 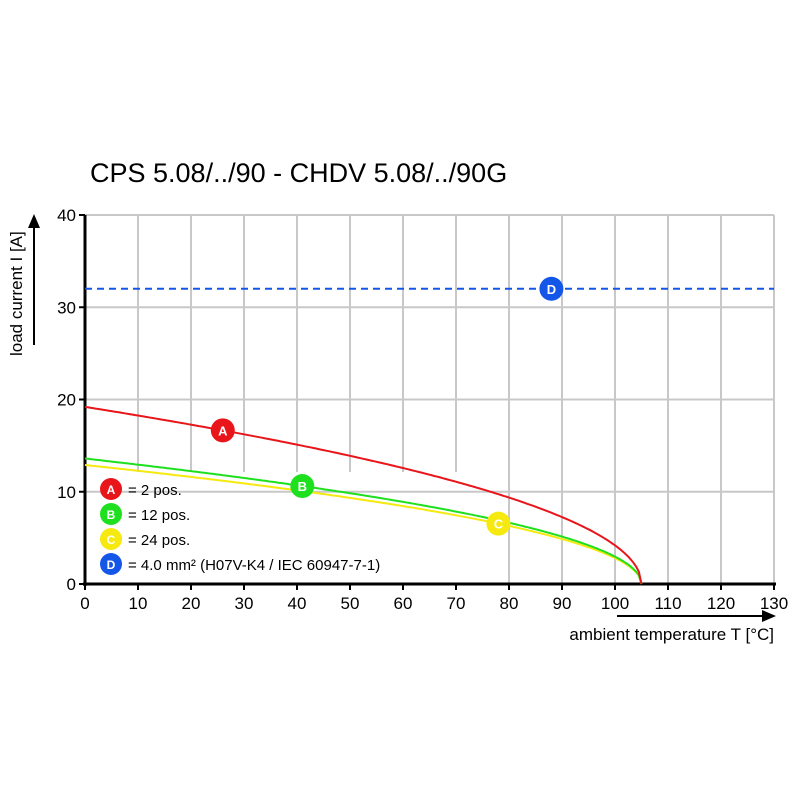 What do you see at coordinates (363, 524) in the screenshot?
I see `series-line-c` at bounding box center [363, 524].